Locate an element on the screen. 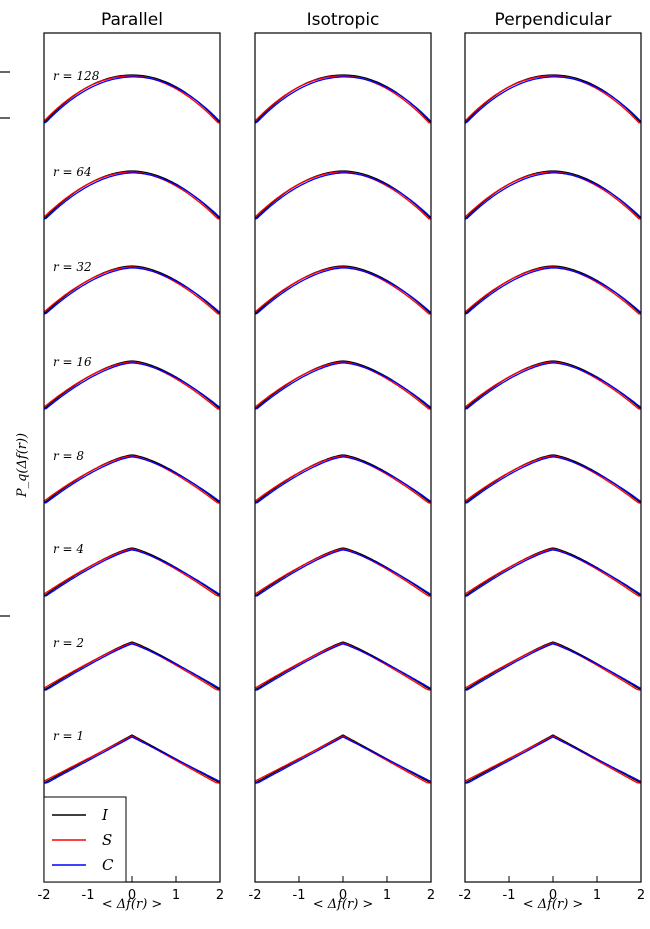 This screenshot has height=929, width=650. curve-parallel-r6-S is located at coordinates (131, 572).